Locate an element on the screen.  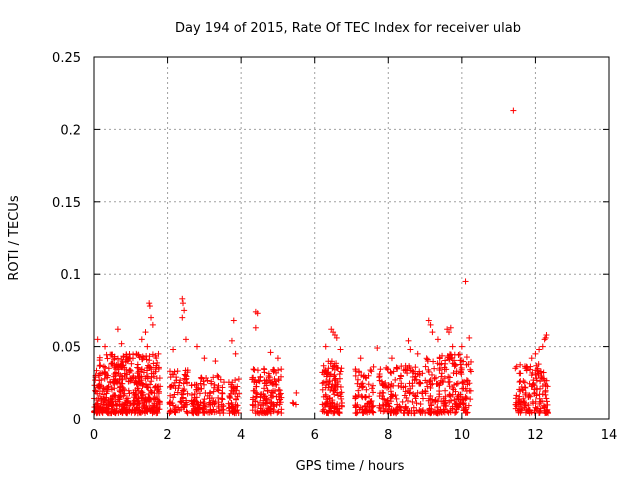
x-tick-labels: 0 2 4 6 8 10 12 14 is located at coordinates (353, 435).